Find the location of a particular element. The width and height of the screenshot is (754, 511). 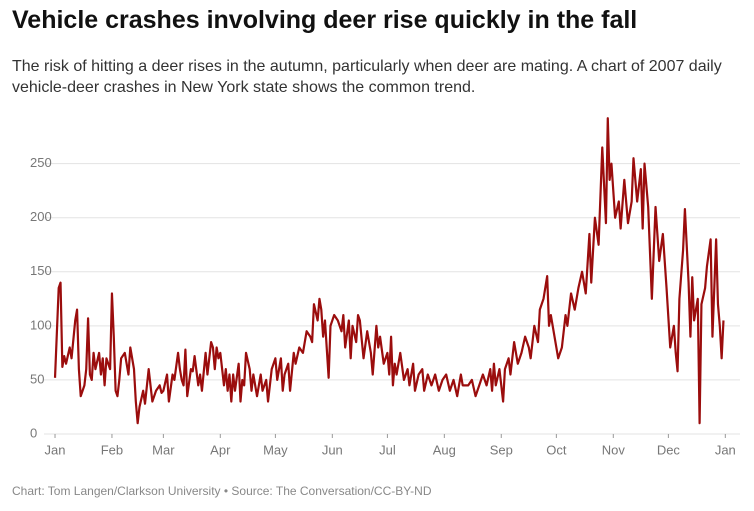

y-tick-label: 100 is located at coordinates (41, 324).